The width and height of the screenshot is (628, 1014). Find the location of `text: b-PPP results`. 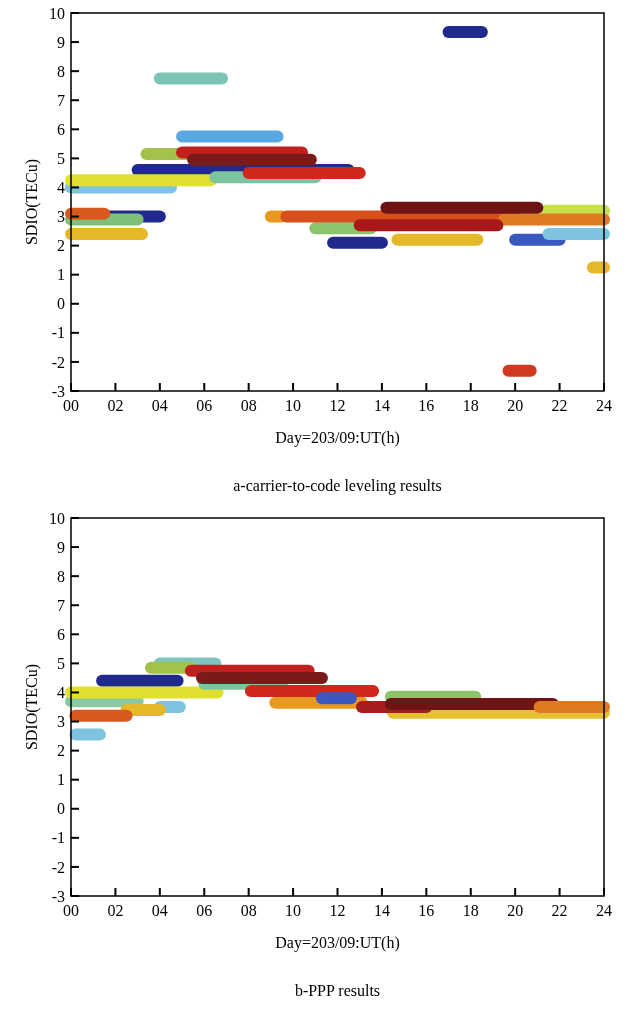

text: b-PPP results is located at coordinates (337, 990).